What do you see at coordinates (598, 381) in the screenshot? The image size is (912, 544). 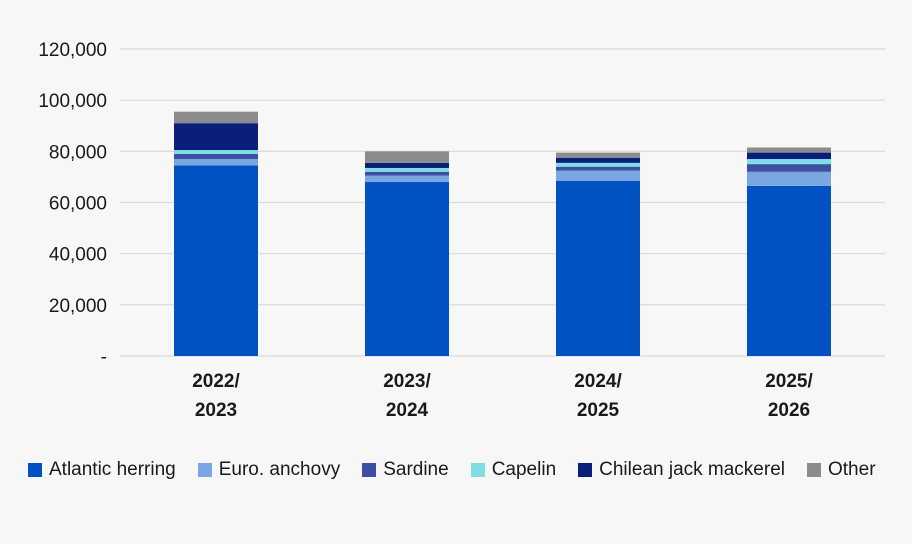 I see `x-category-label: 2024/` at bounding box center [598, 381].